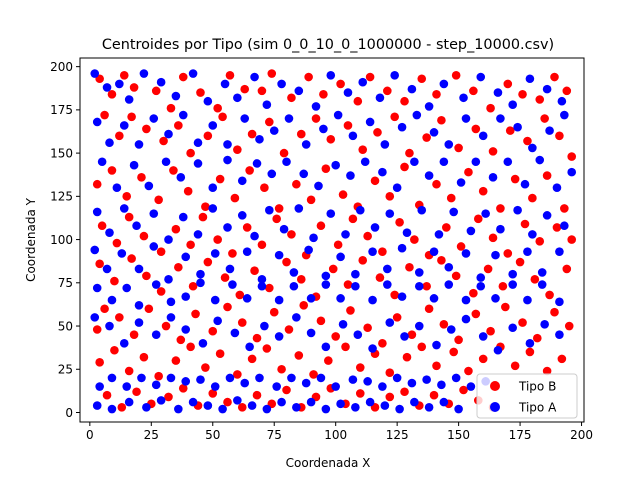  Describe the element at coordinates (458, 435) in the screenshot. I see `x-tick-label: 150` at that location.